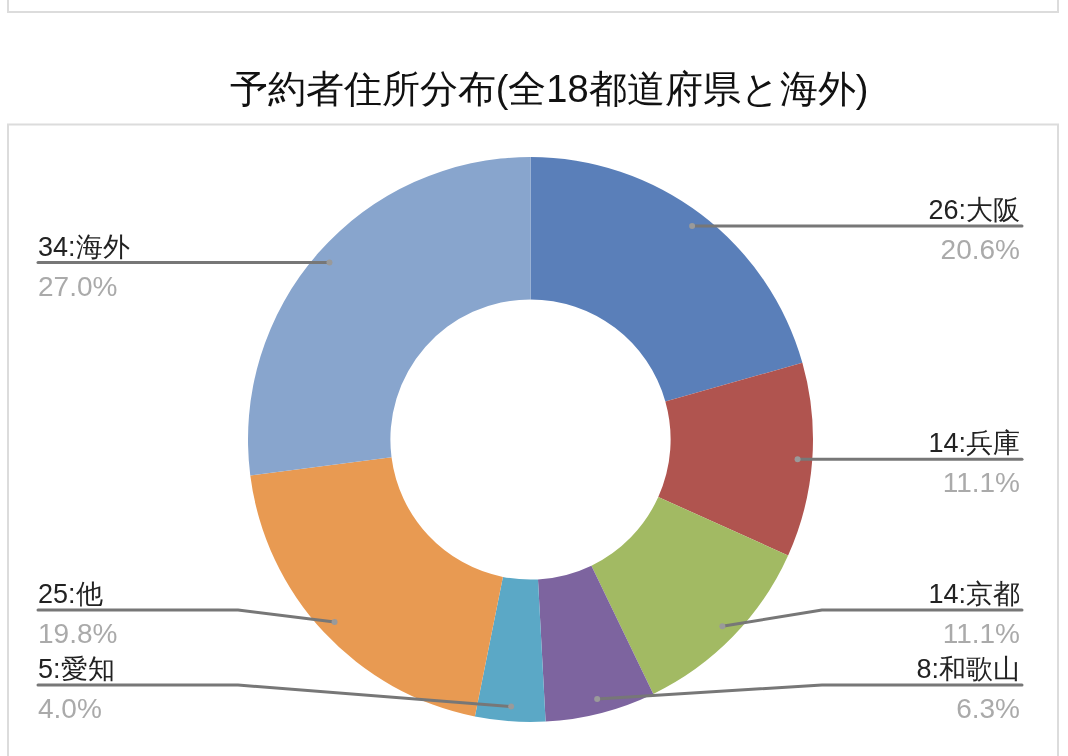 The width and height of the screenshot is (1068, 756). Describe the element at coordinates (549, 89) in the screenshot. I see `title: 予約者住所分布(全18都道府県と海外)` at that location.